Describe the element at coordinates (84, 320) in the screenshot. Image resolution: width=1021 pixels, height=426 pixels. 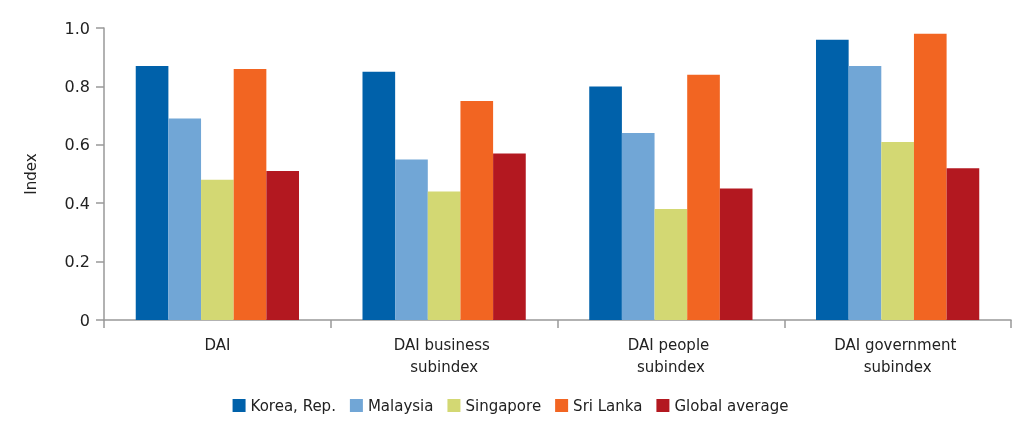
I see `y-tick-label: 0` at that location.